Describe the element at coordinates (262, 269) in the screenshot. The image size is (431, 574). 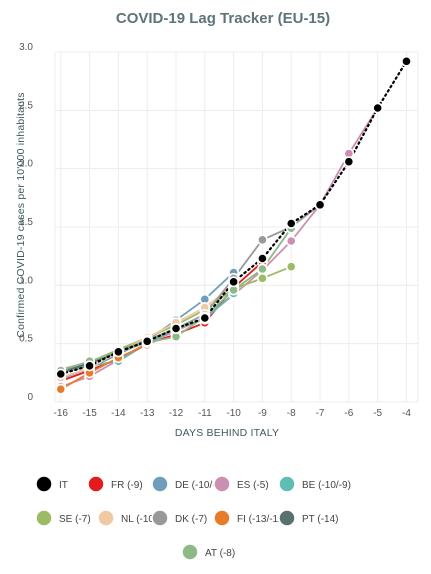
I see `data-point-at` at that location.